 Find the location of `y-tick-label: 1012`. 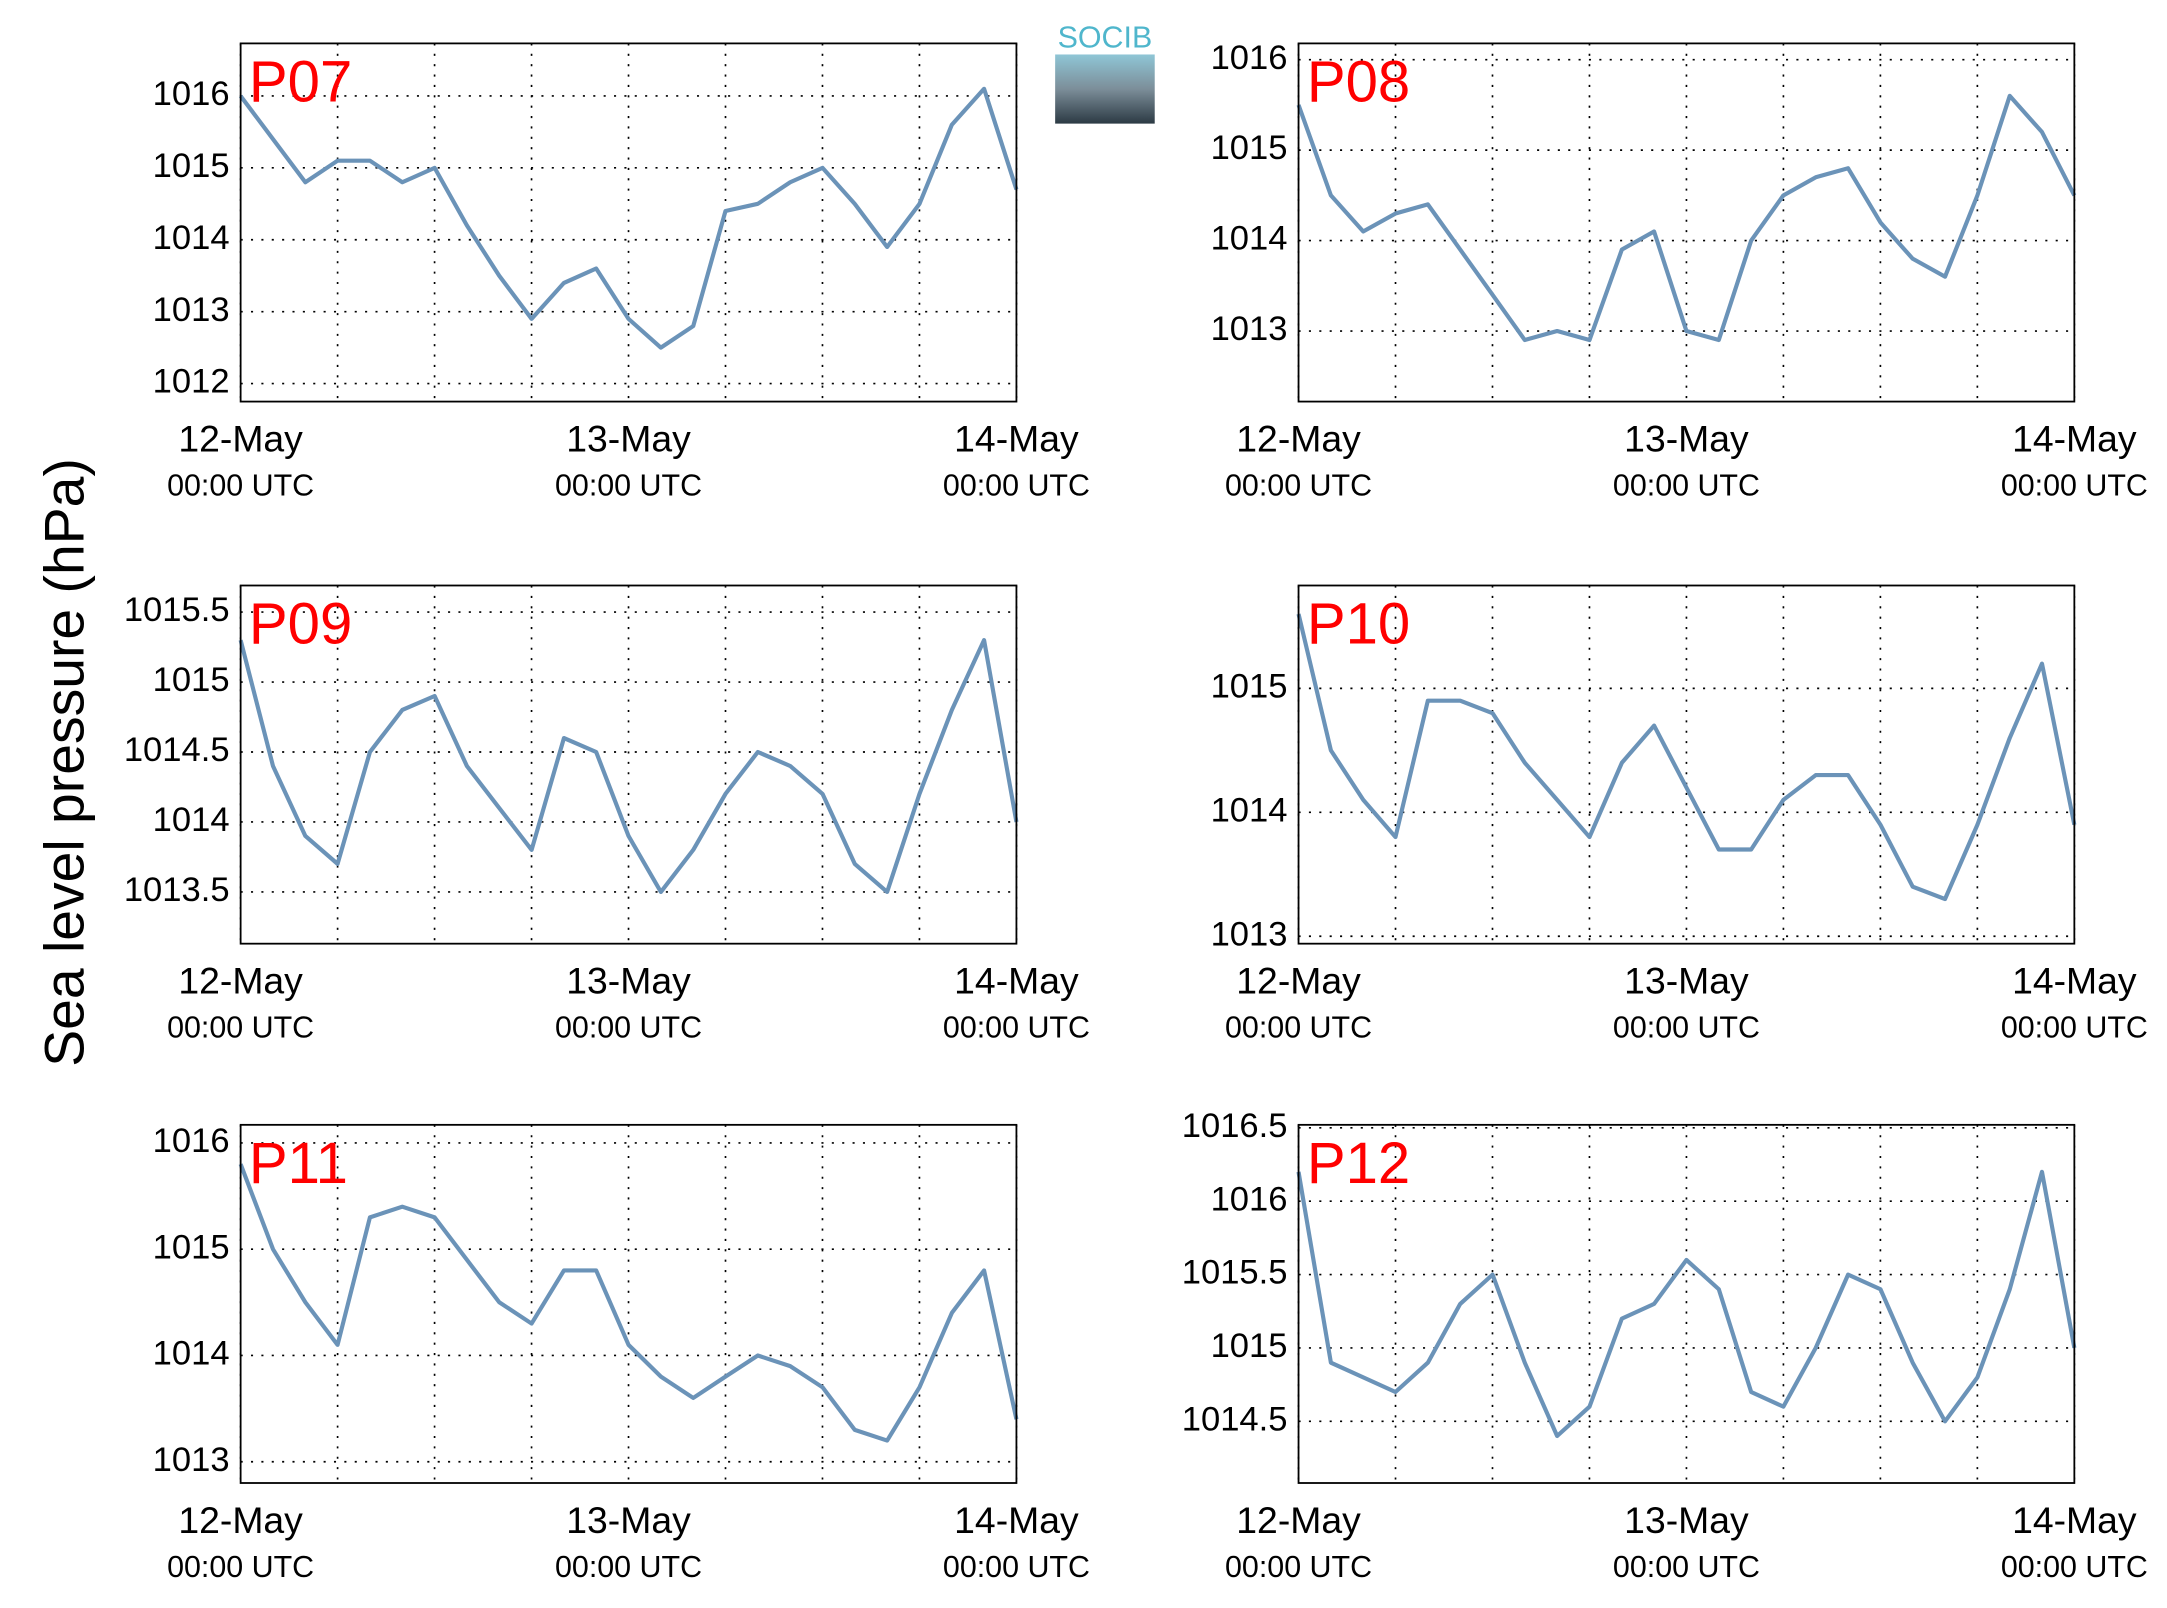

y-tick-label: 1012 is located at coordinates (191, 382).